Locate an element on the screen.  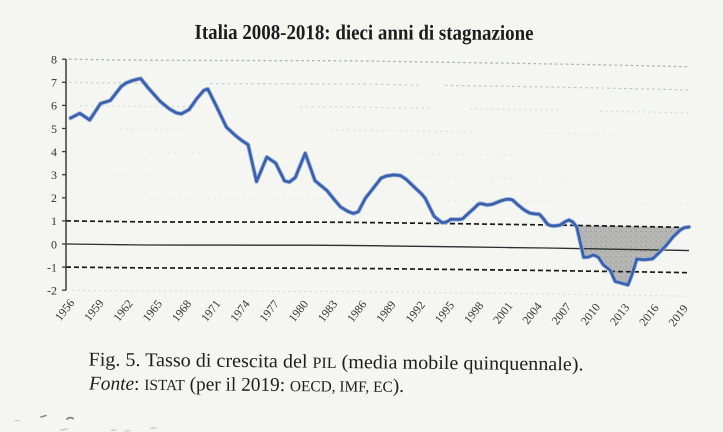
svg-text: 1 is located at coordinates (54, 221).